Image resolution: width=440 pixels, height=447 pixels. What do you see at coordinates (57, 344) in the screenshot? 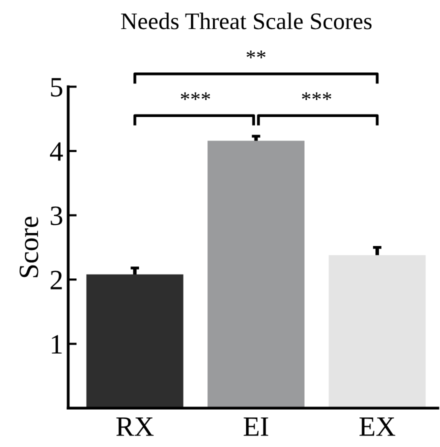
I see `y-tick-label: 1` at bounding box center [57, 344].